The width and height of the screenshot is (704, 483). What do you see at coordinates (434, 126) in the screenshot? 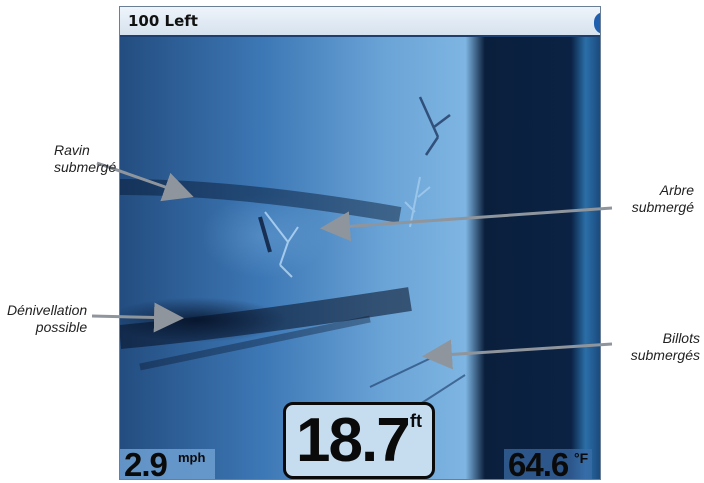
I see `snag-upper` at bounding box center [434, 126].